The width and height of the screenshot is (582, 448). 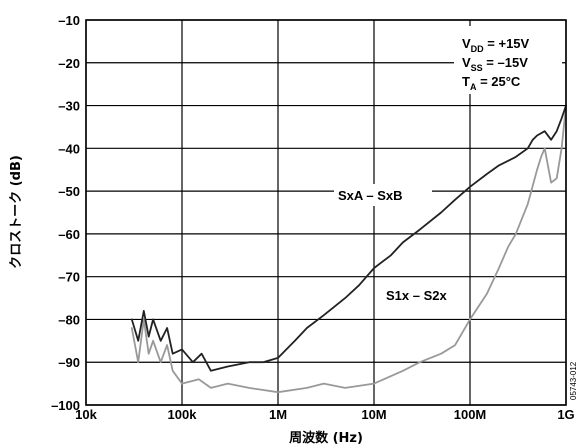 I want to click on series-label-s1x-s2x: S1x – S2x, so click(x=420, y=295).